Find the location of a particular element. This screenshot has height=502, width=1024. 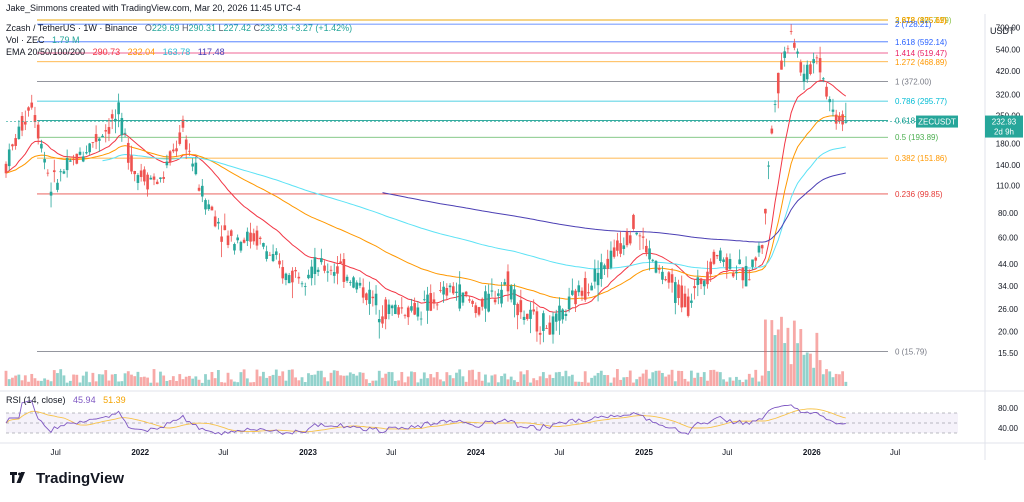

tradingview-logo: TradingView is located at coordinates (66, 478).